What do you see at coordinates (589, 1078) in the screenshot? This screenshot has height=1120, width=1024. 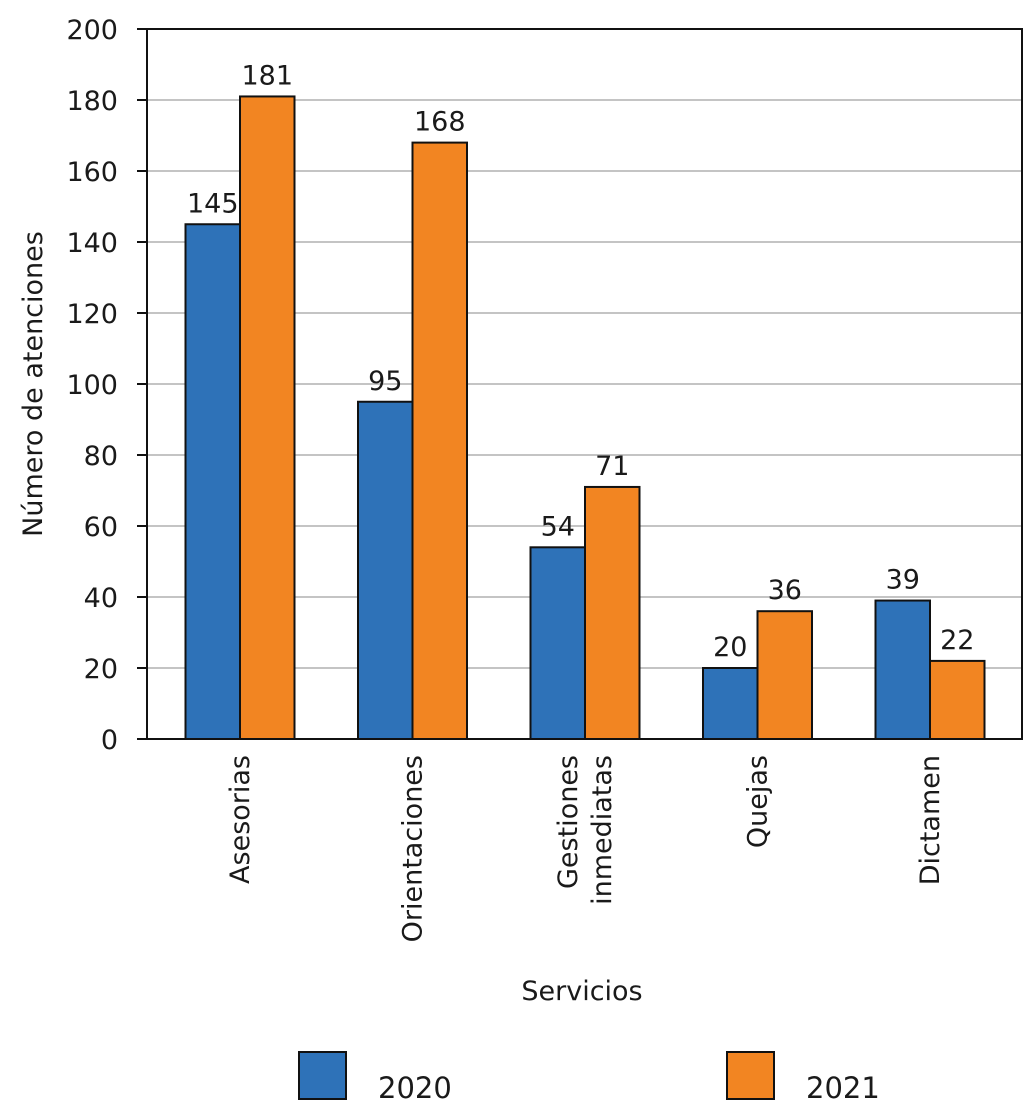 I see `legend: 2020 2021` at bounding box center [589, 1078].